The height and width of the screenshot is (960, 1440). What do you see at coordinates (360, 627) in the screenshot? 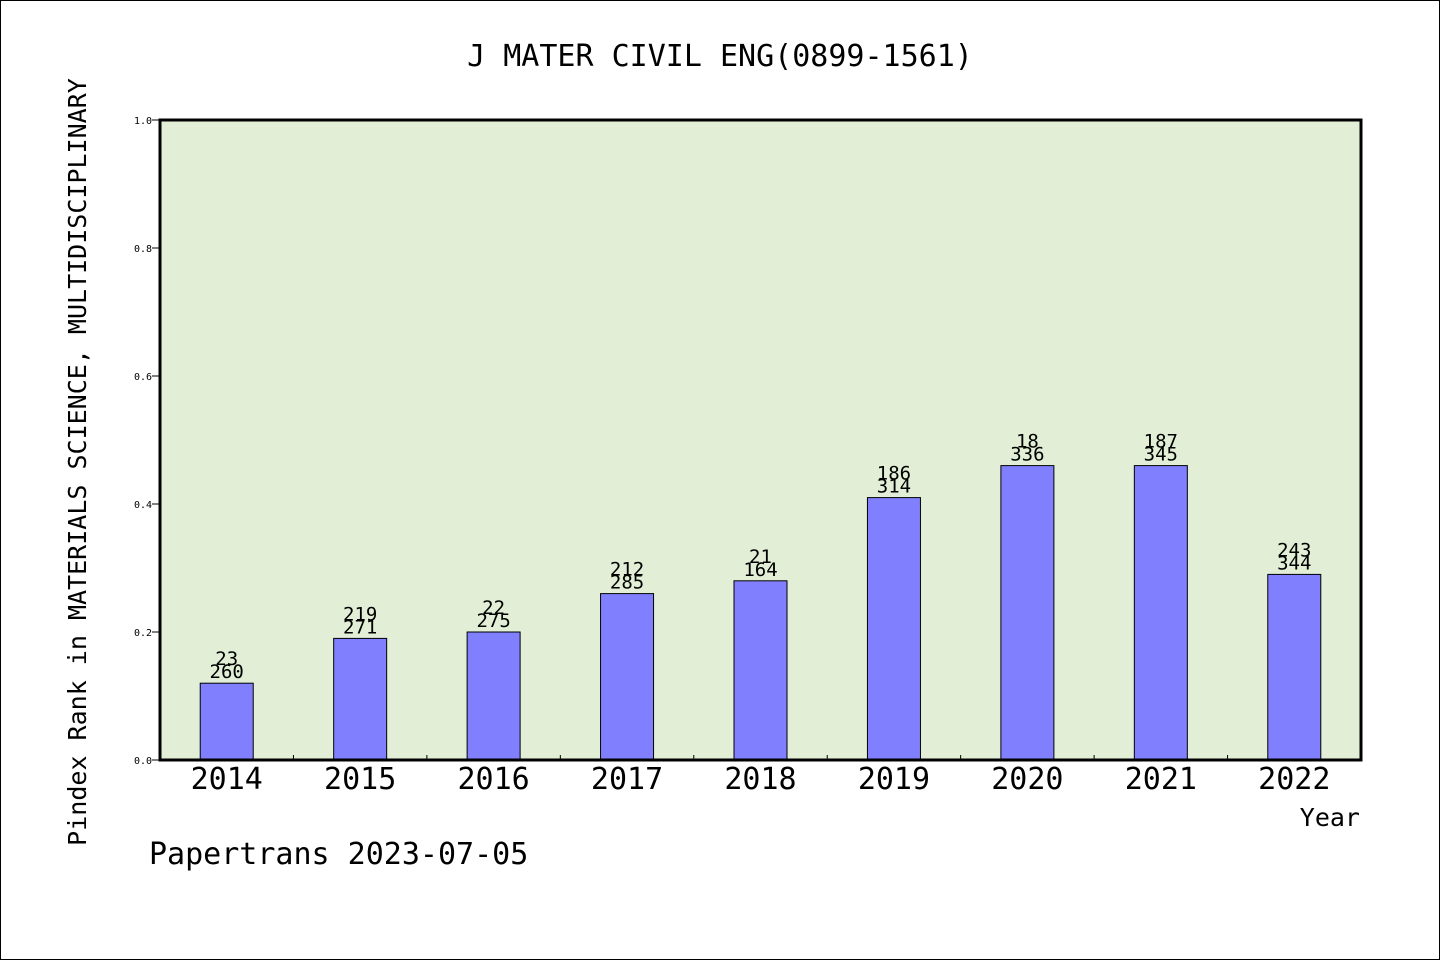
I see `bar-label-bottom: 271` at bounding box center [360, 627].